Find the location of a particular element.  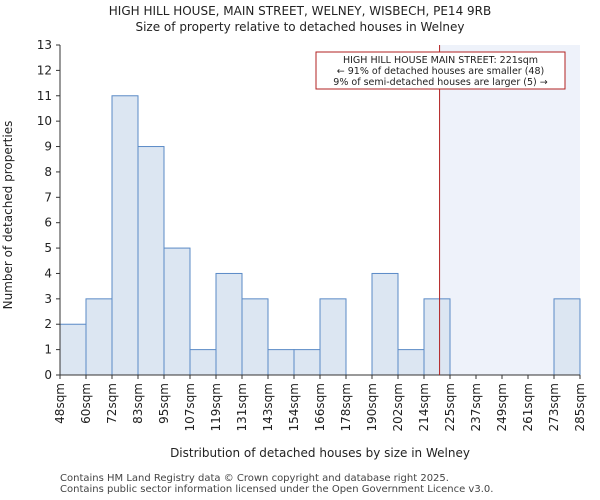

x-tick-label: 83sqm is located at coordinates (138, 403).